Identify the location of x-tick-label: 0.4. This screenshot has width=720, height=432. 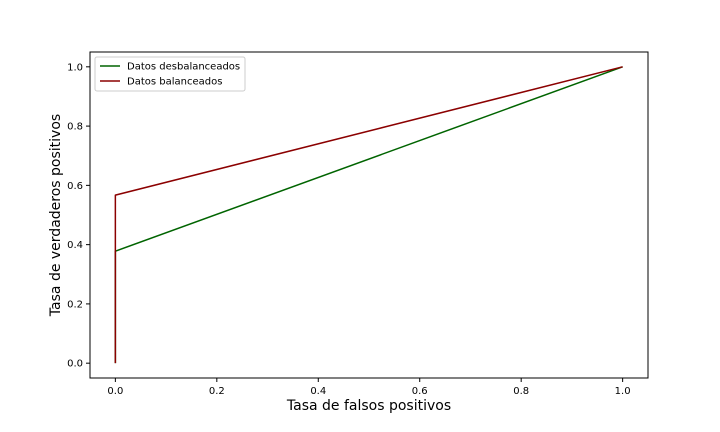
(318, 391).